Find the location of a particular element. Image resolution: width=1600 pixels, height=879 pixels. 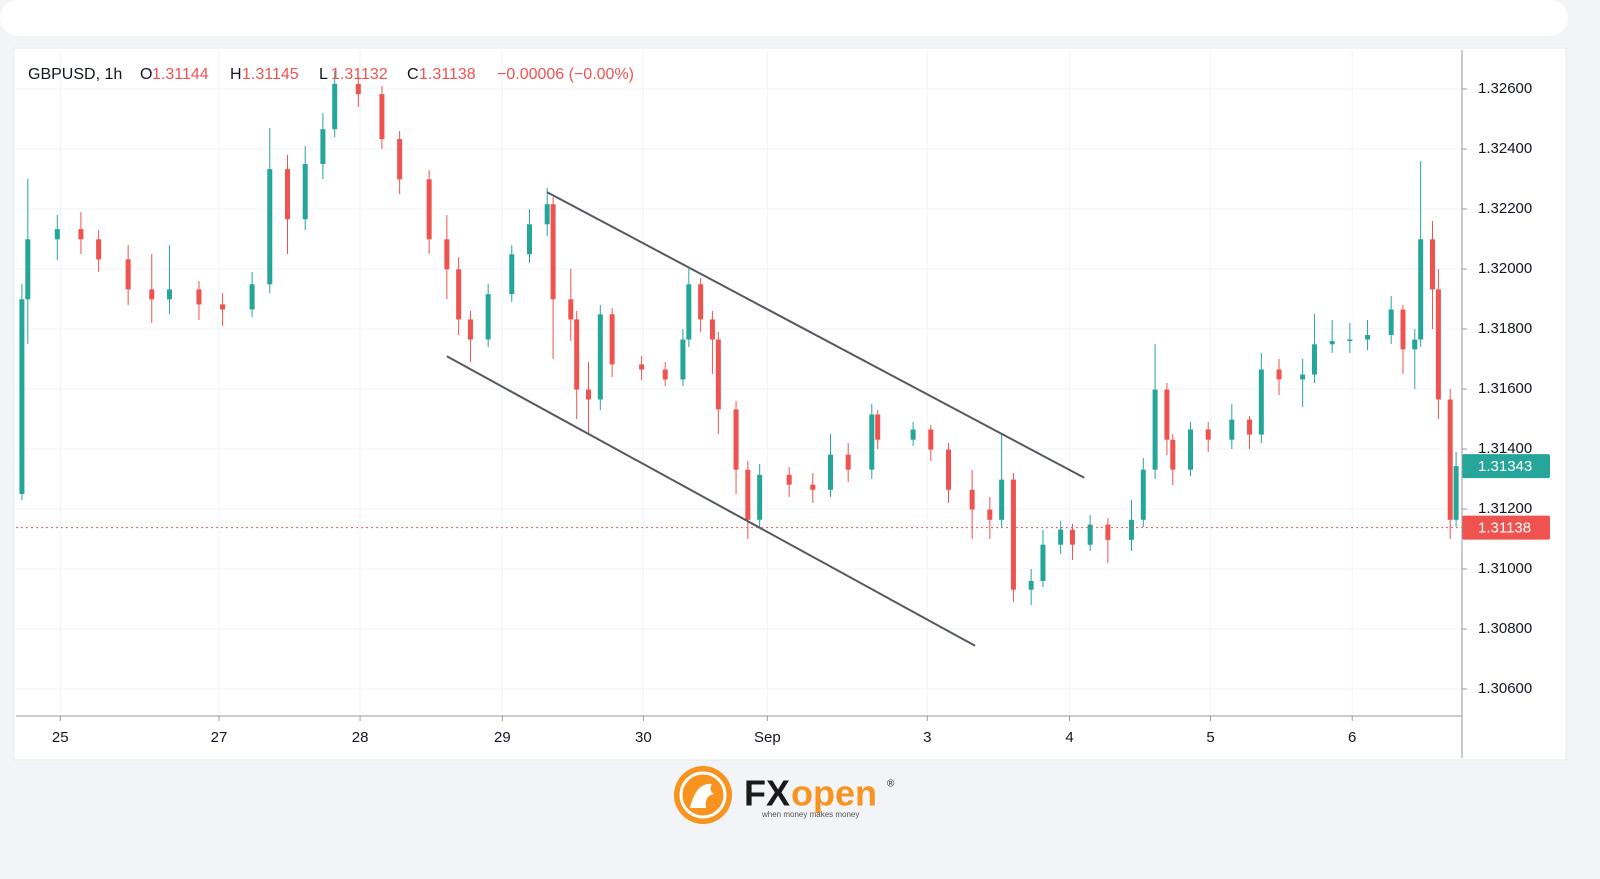

y-tick-label: 1.31200 is located at coordinates (1505, 508).